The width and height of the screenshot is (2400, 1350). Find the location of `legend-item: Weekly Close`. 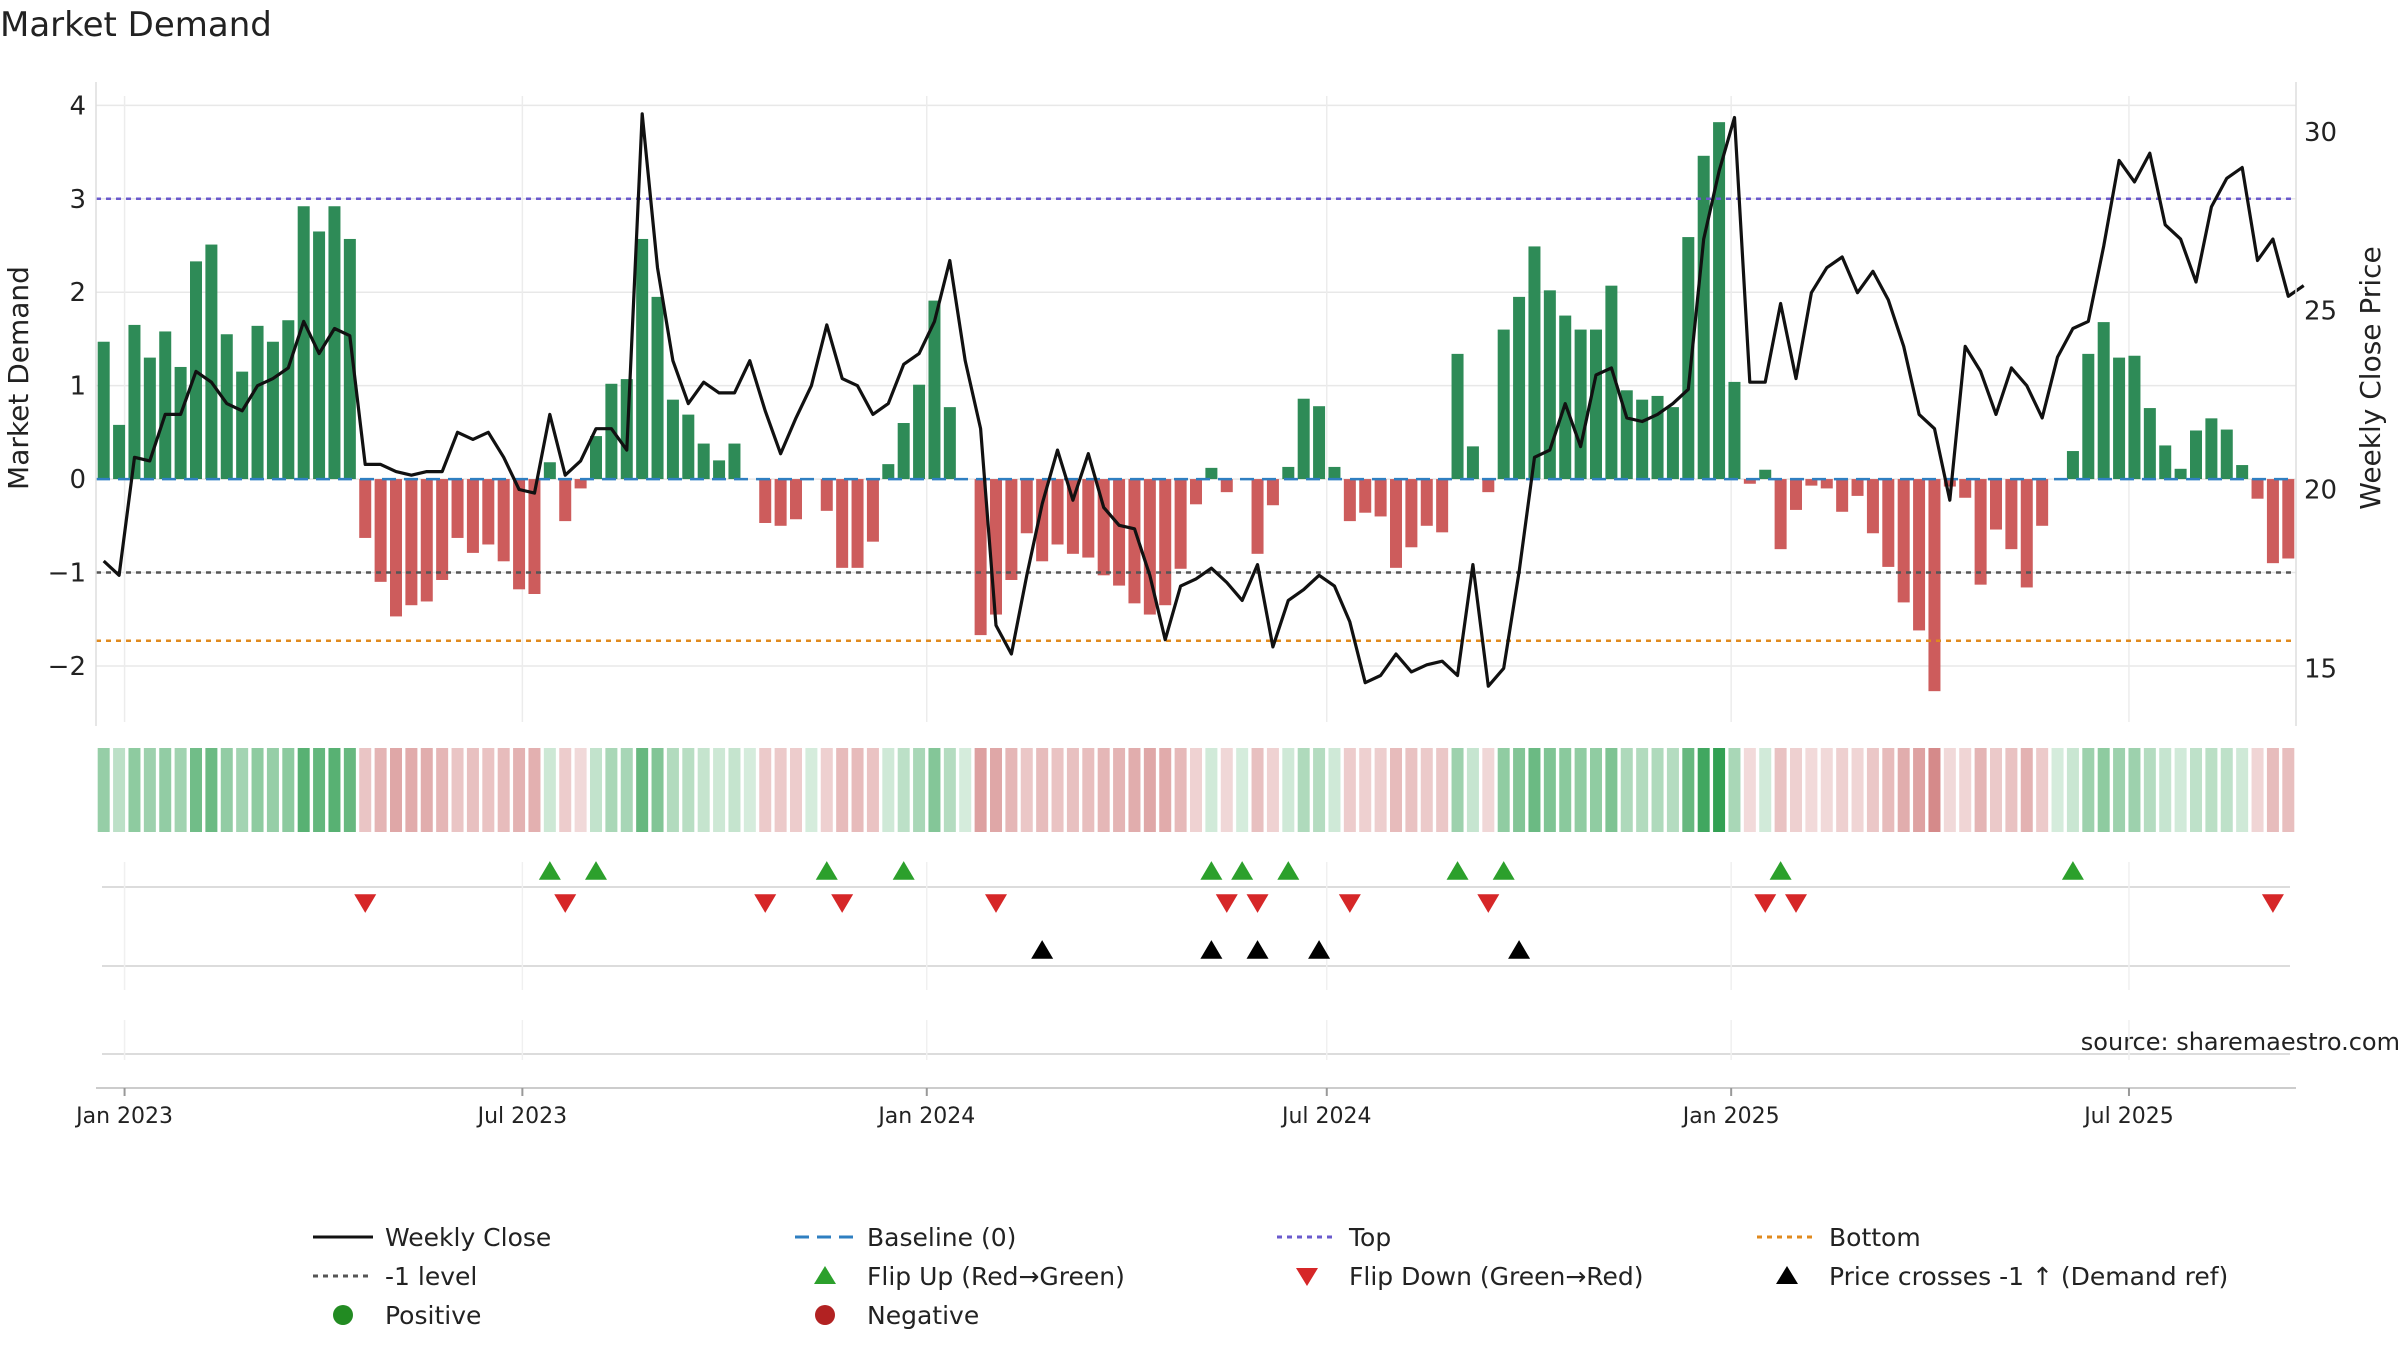

legend-item: Weekly Close is located at coordinates (432, 1237).